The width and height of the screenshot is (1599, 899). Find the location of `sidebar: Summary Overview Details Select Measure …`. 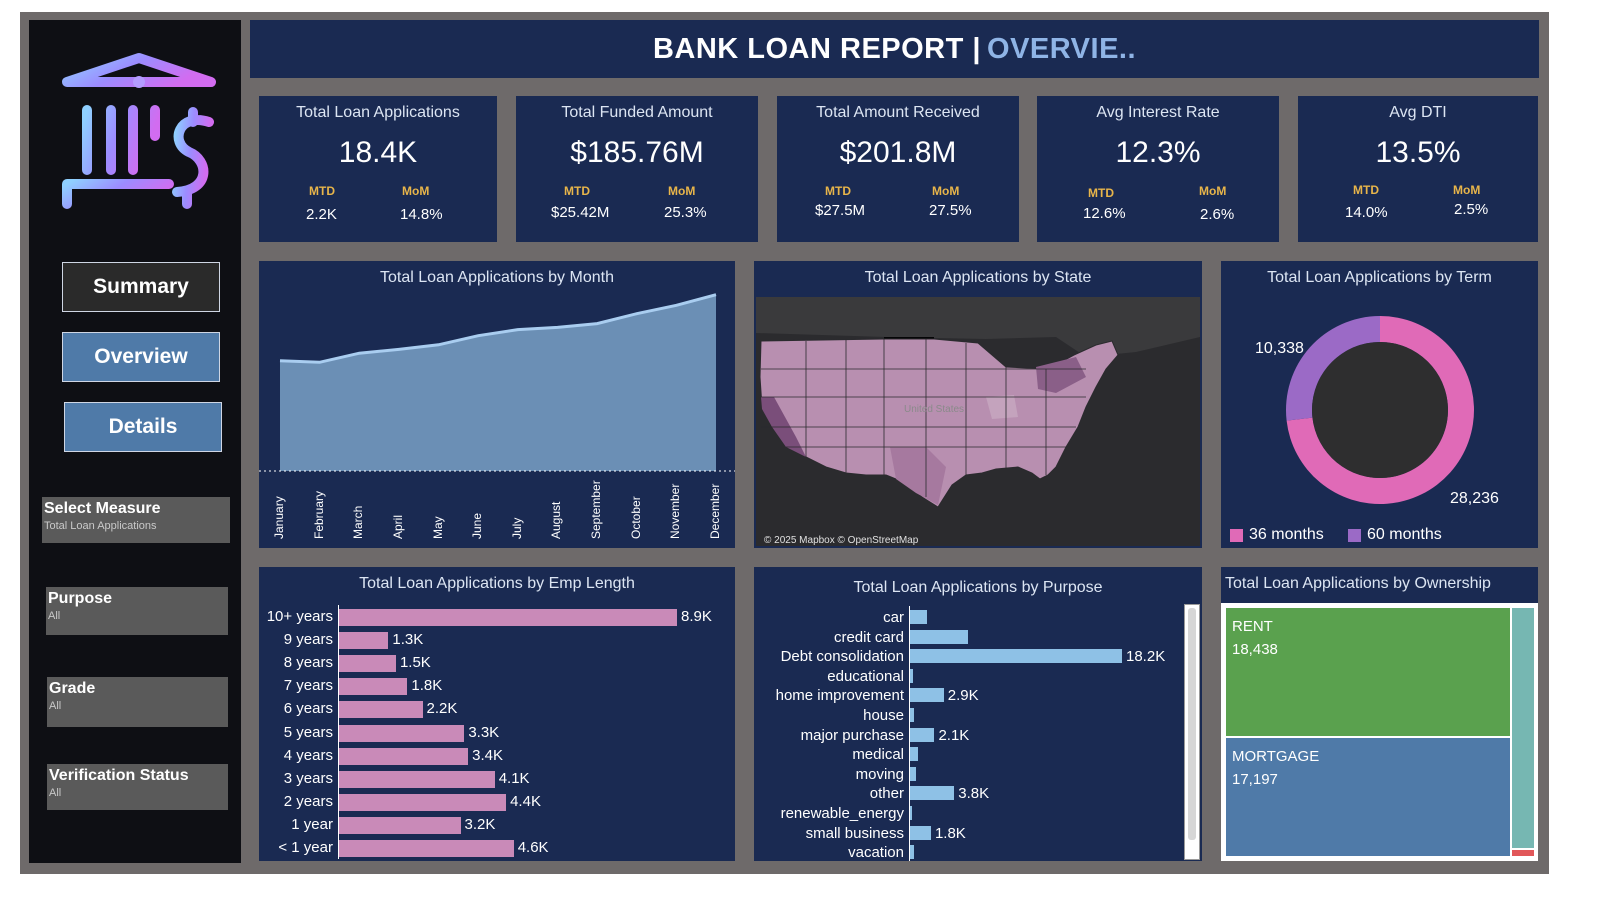

sidebar: Summary Overview Details Select Measure … is located at coordinates (135, 441).